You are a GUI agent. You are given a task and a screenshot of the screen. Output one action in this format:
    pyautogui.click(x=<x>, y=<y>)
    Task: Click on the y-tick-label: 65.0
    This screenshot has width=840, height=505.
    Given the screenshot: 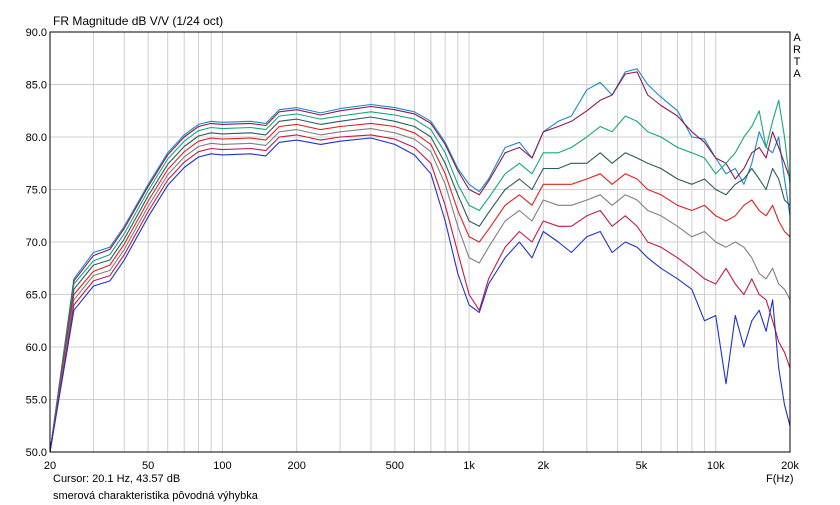 What is the action you would take?
    pyautogui.click(x=36, y=296)
    